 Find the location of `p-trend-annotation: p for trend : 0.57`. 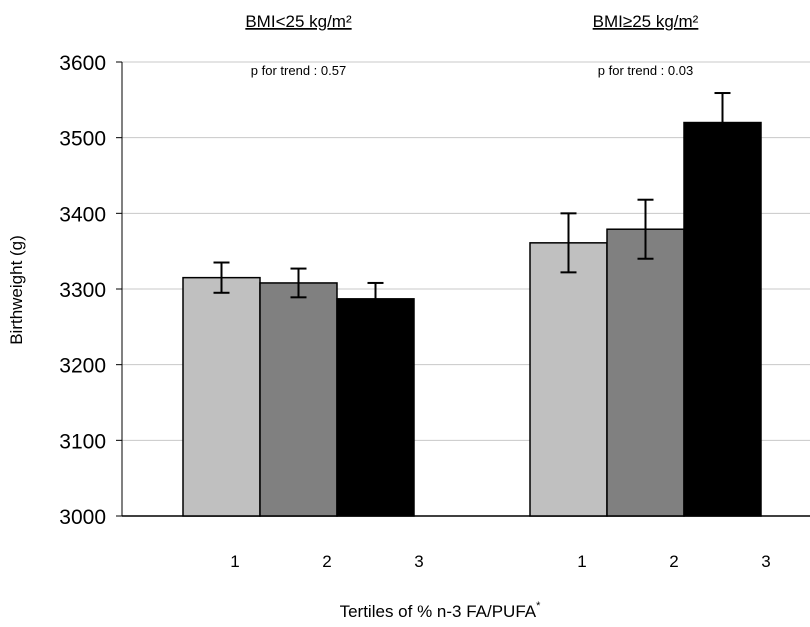

p-trend-annotation: p for trend : 0.57 is located at coordinates (298, 70).